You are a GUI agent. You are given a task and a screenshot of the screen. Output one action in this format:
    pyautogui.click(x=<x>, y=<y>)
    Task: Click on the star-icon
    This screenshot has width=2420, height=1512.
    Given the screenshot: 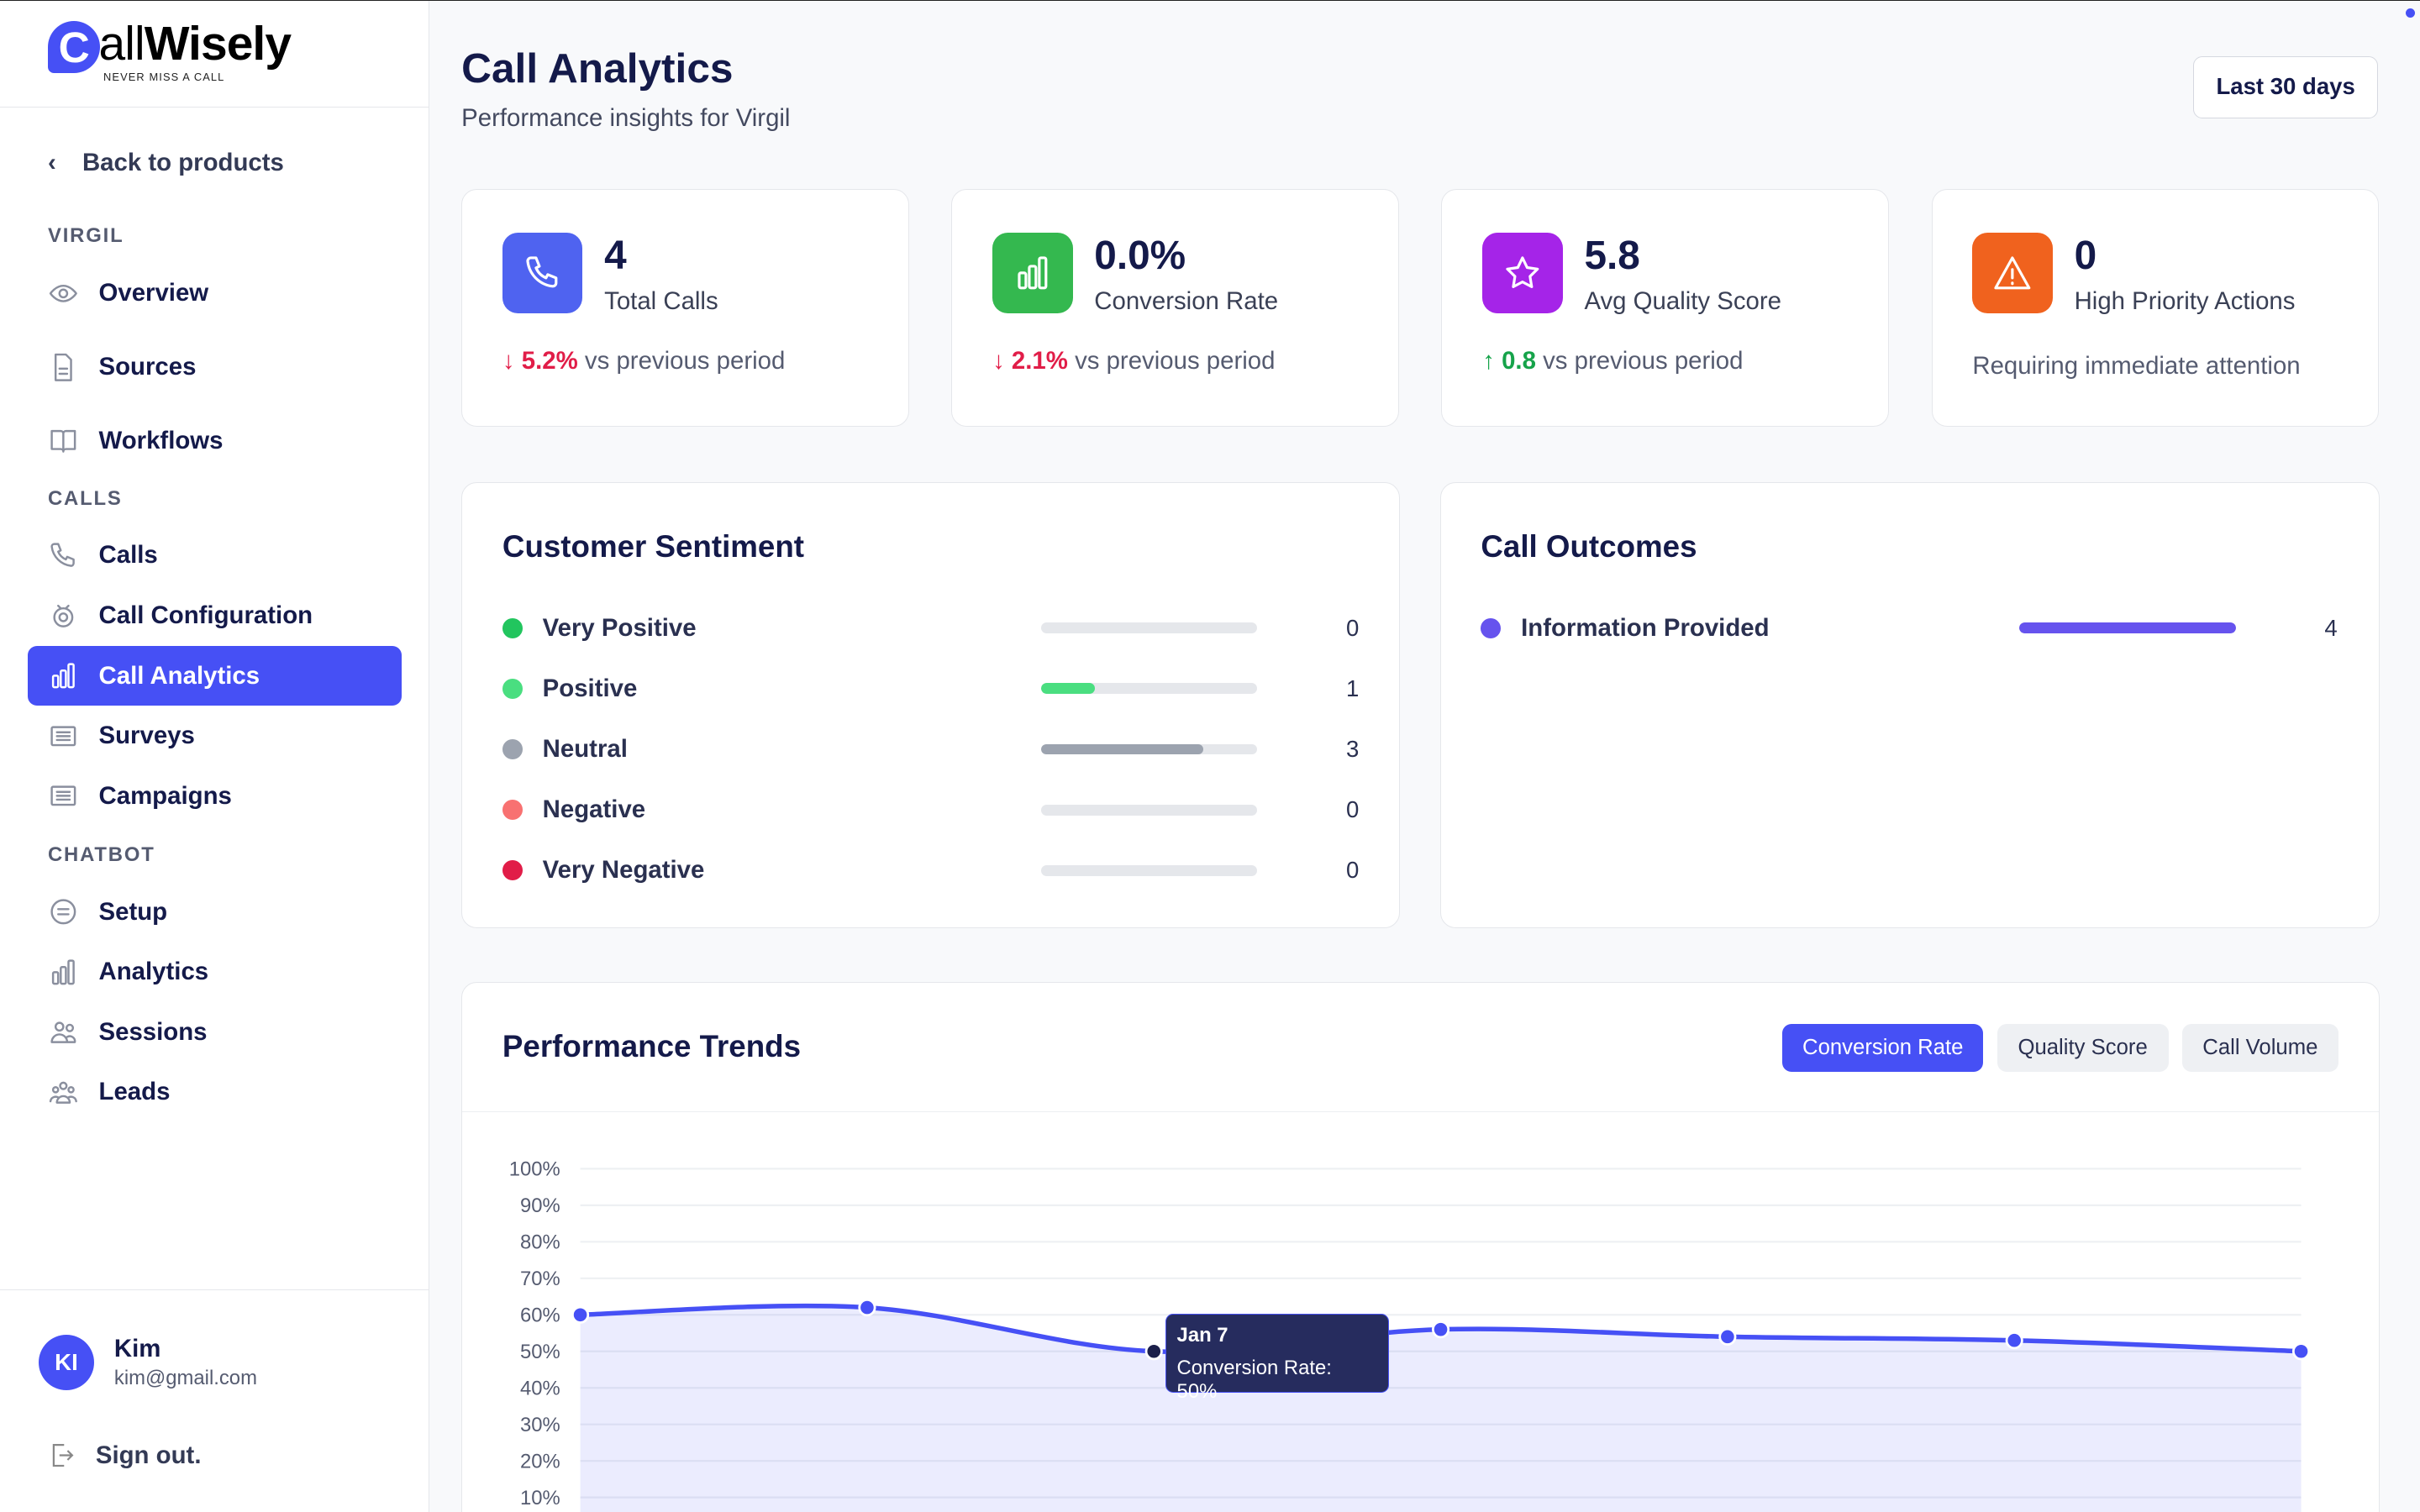 What is the action you would take?
    pyautogui.click(x=1523, y=272)
    